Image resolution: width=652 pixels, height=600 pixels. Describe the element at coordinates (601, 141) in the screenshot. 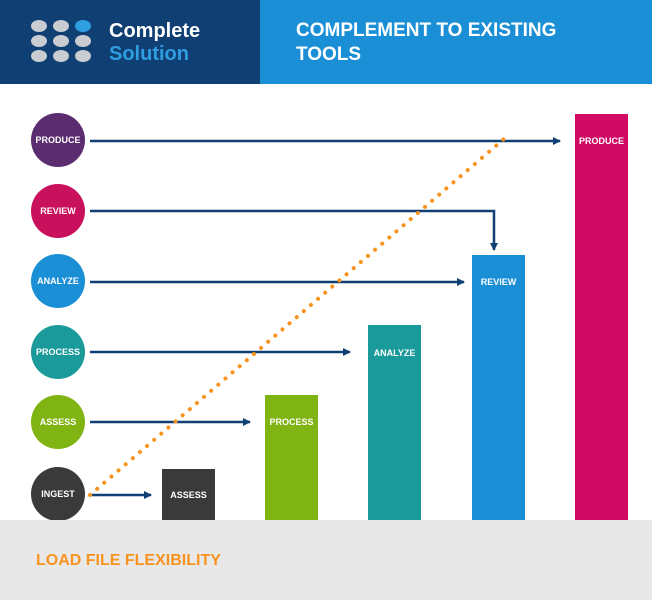

I see `bar-produce-label: PRODUCE` at that location.